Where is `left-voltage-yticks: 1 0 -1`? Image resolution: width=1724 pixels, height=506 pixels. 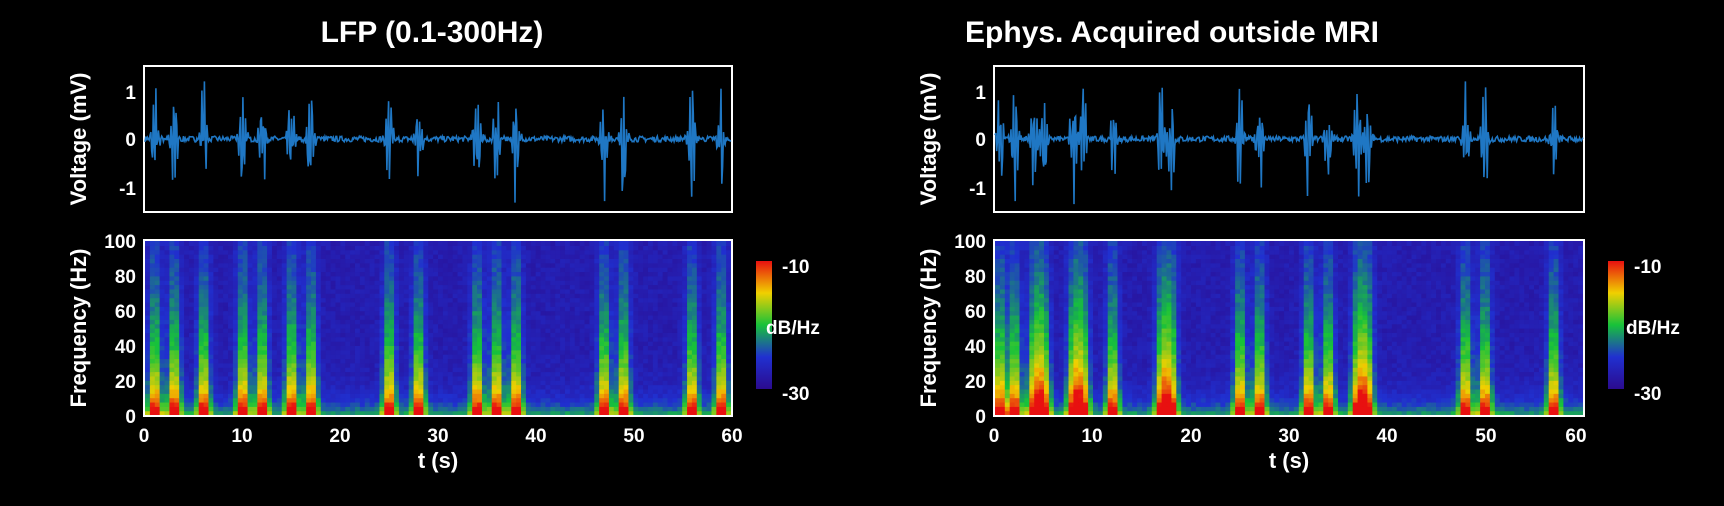 left-voltage-yticks: 1 0 -1 is located at coordinates (127, 141).